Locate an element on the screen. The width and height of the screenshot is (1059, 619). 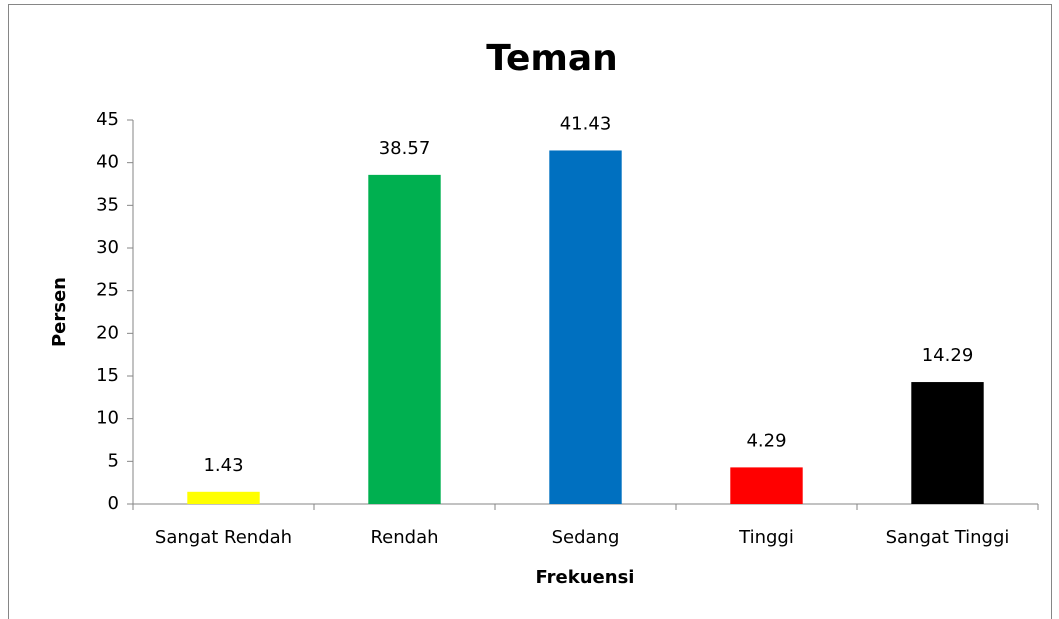
x-tick-label: Sangat Rendah is located at coordinates (223, 537).